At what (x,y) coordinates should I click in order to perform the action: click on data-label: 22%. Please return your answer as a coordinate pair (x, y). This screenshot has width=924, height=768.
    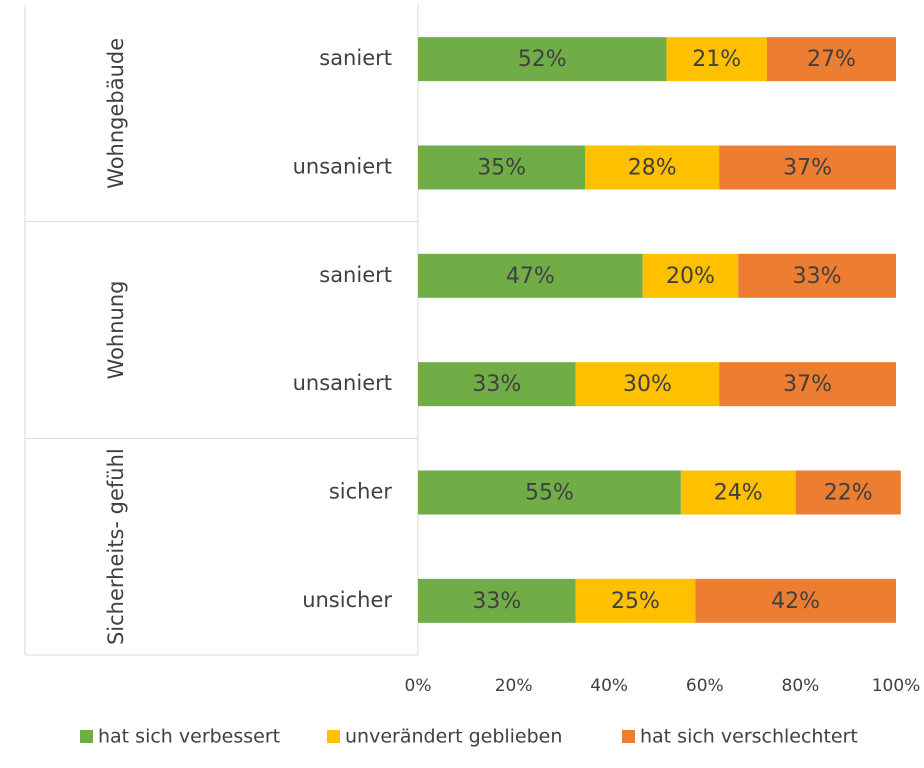
    Looking at the image, I should click on (848, 493).